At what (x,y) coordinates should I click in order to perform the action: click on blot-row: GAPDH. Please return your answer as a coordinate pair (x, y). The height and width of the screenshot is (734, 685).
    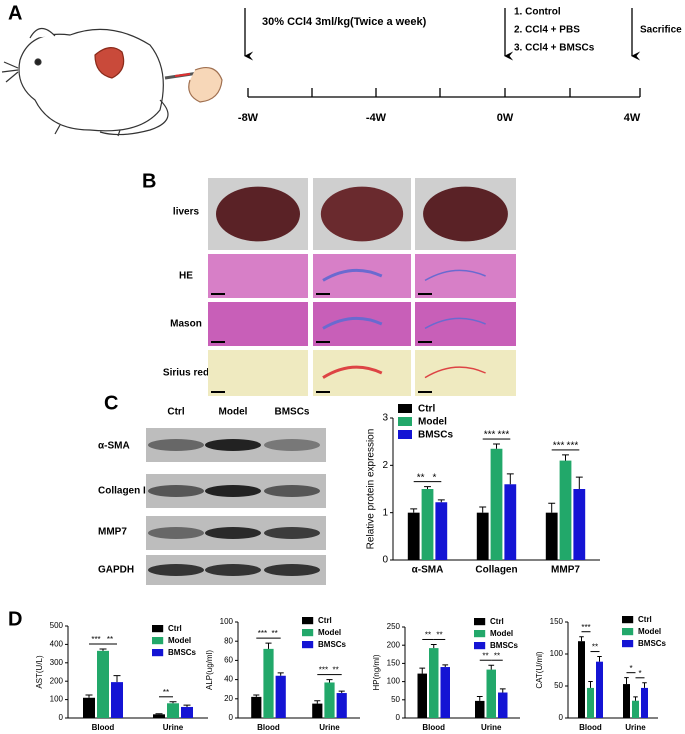
    Looking at the image, I should click on (116, 570).